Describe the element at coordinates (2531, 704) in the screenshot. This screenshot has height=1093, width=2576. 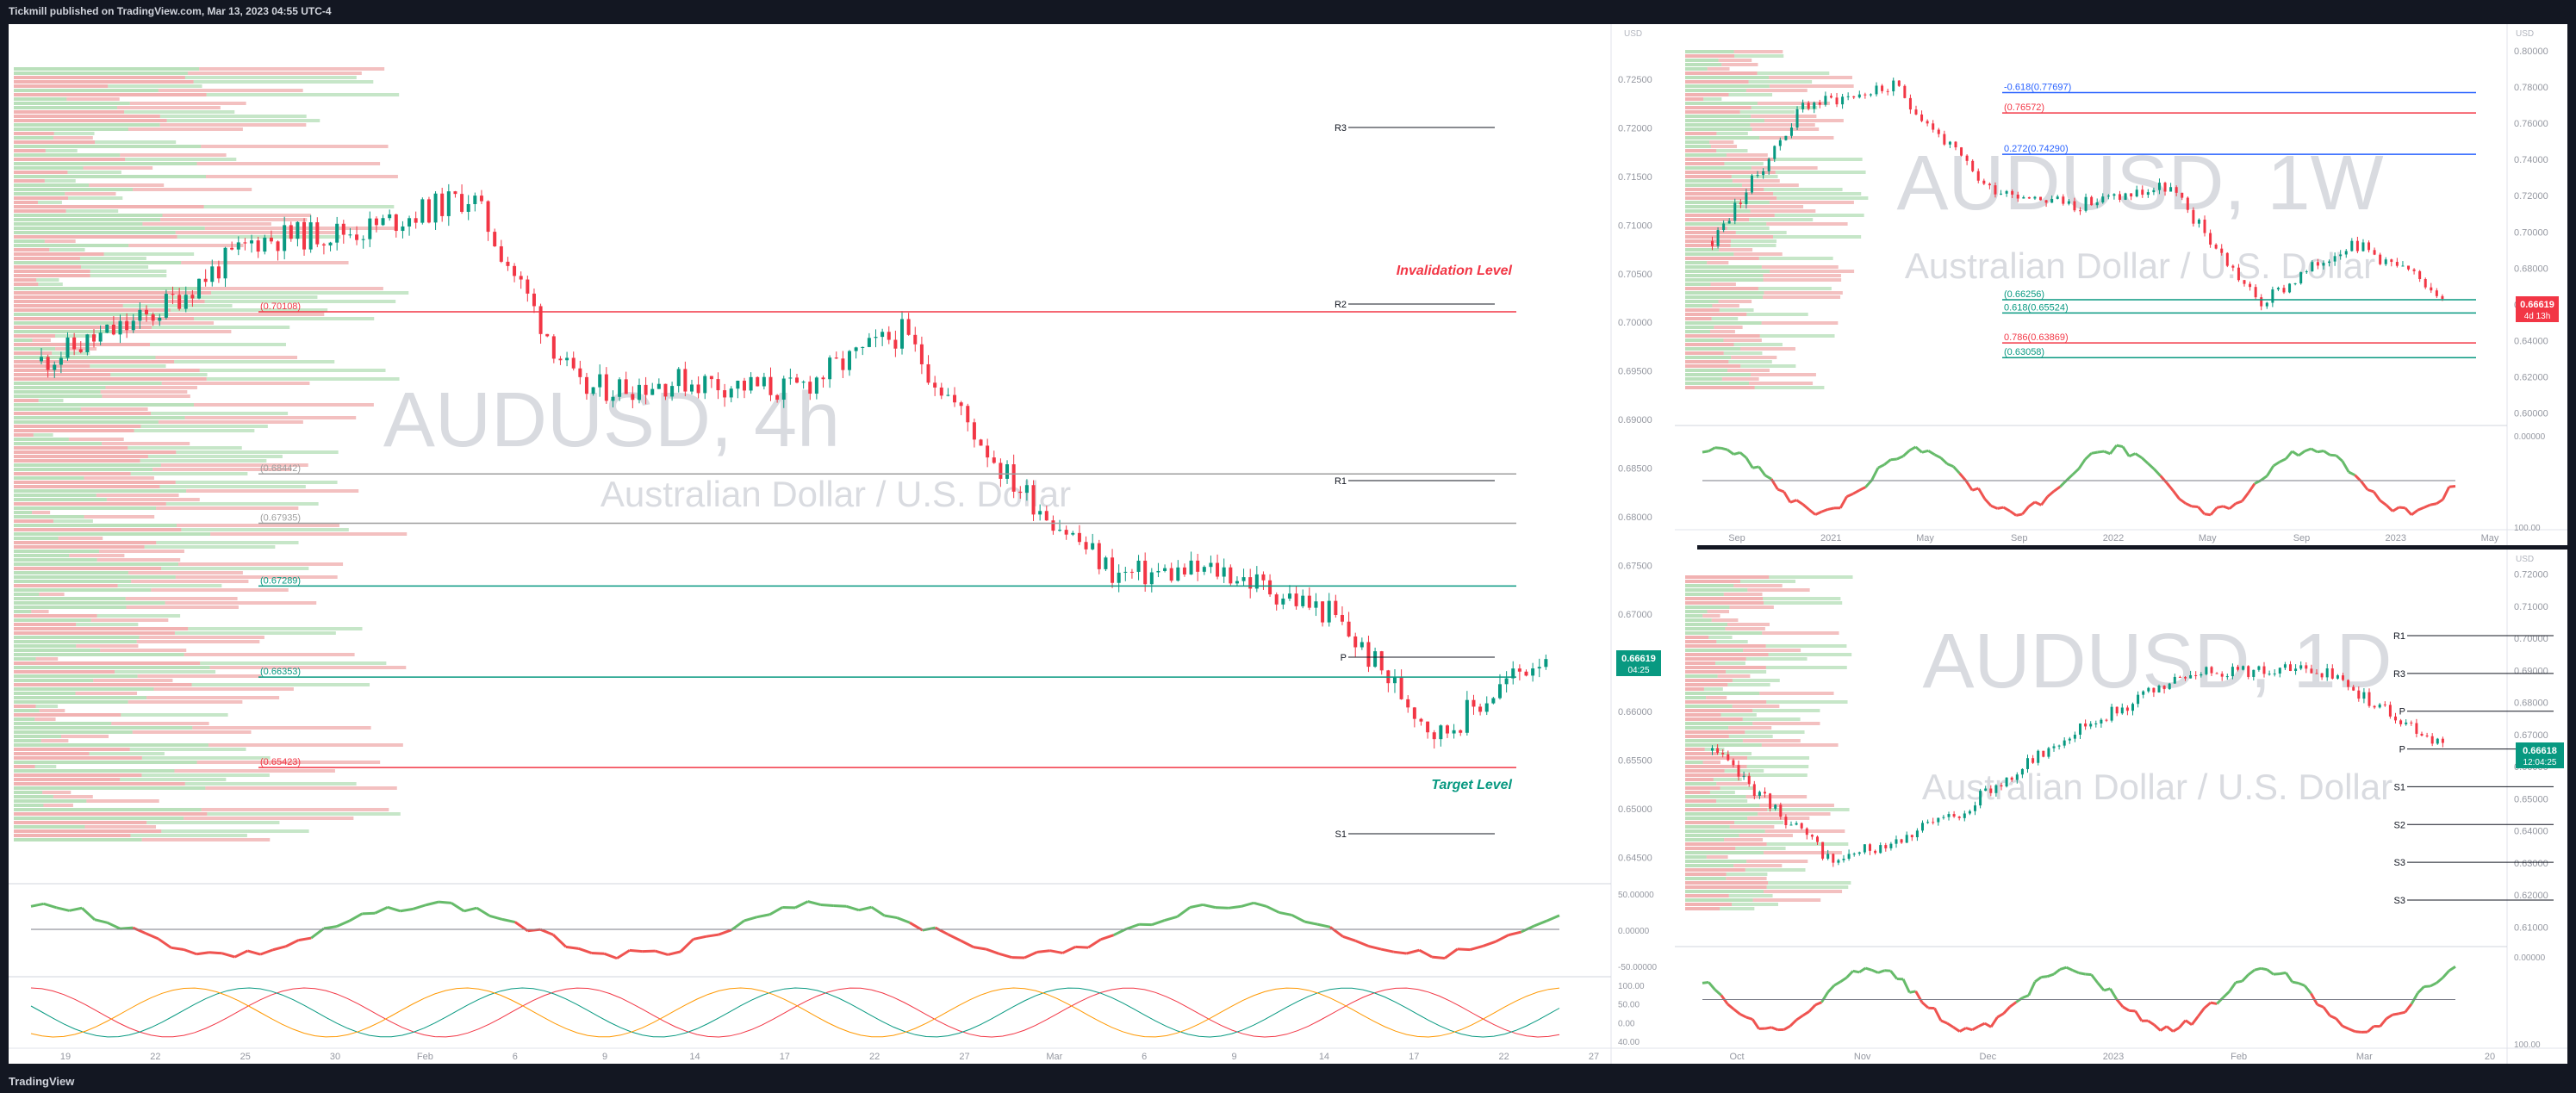
I see `y-tick-label: 0.68000` at that location.